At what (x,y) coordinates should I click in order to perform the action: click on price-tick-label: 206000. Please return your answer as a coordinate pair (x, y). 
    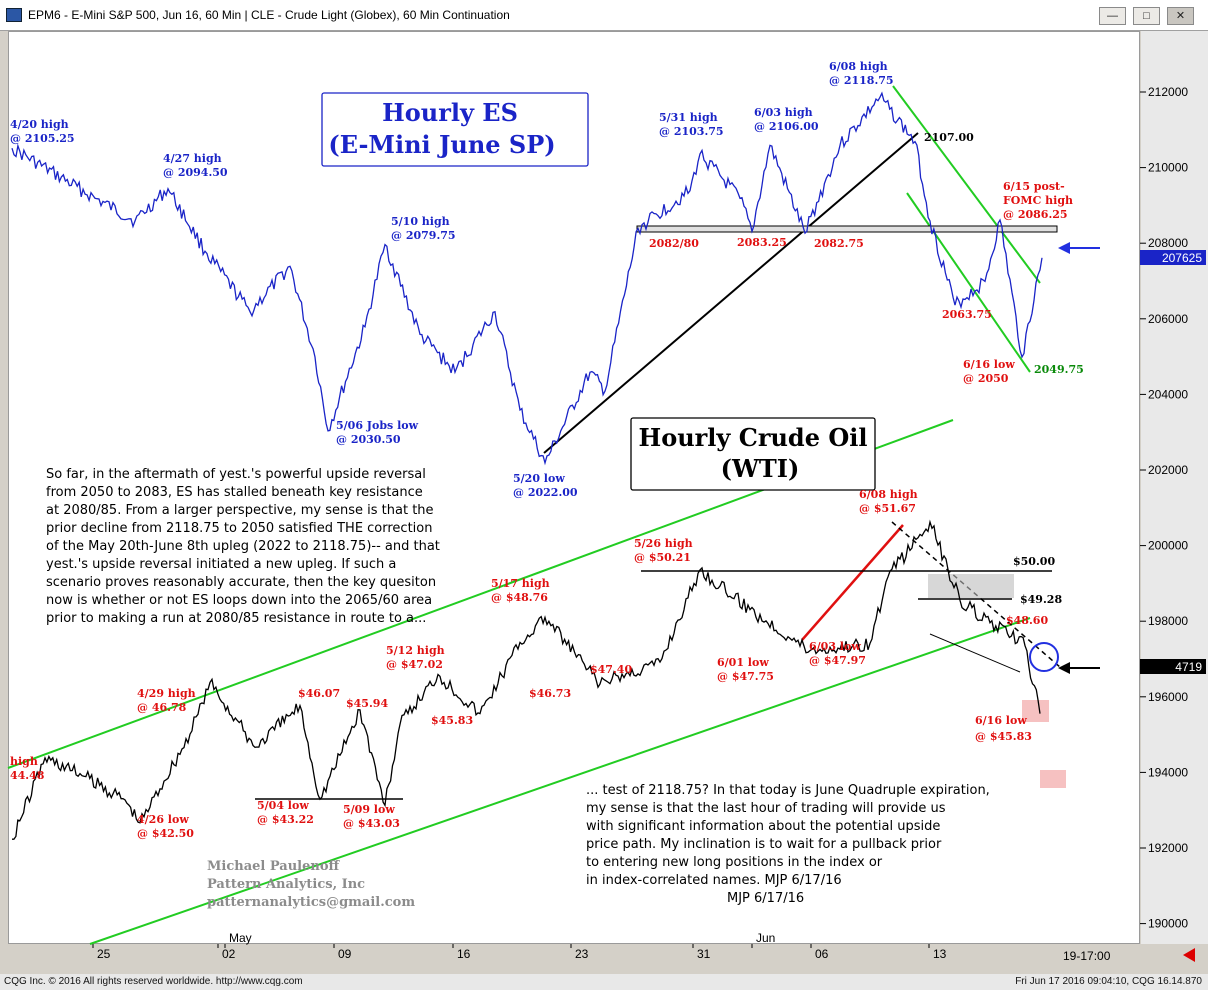
    Looking at the image, I should click on (1168, 319).